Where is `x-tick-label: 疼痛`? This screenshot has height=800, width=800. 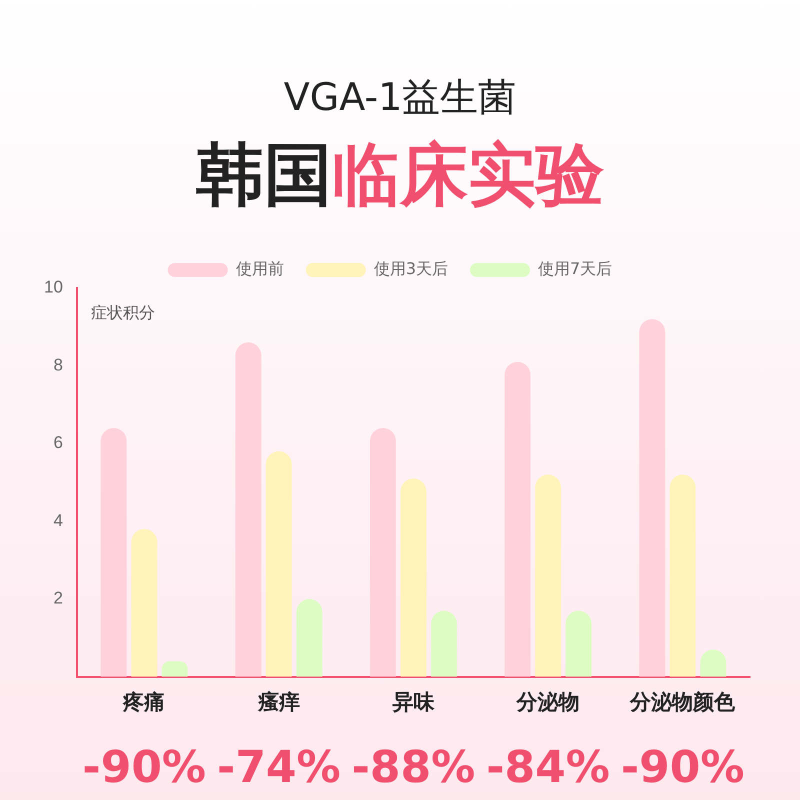 x-tick-label: 疼痛 is located at coordinates (144, 702).